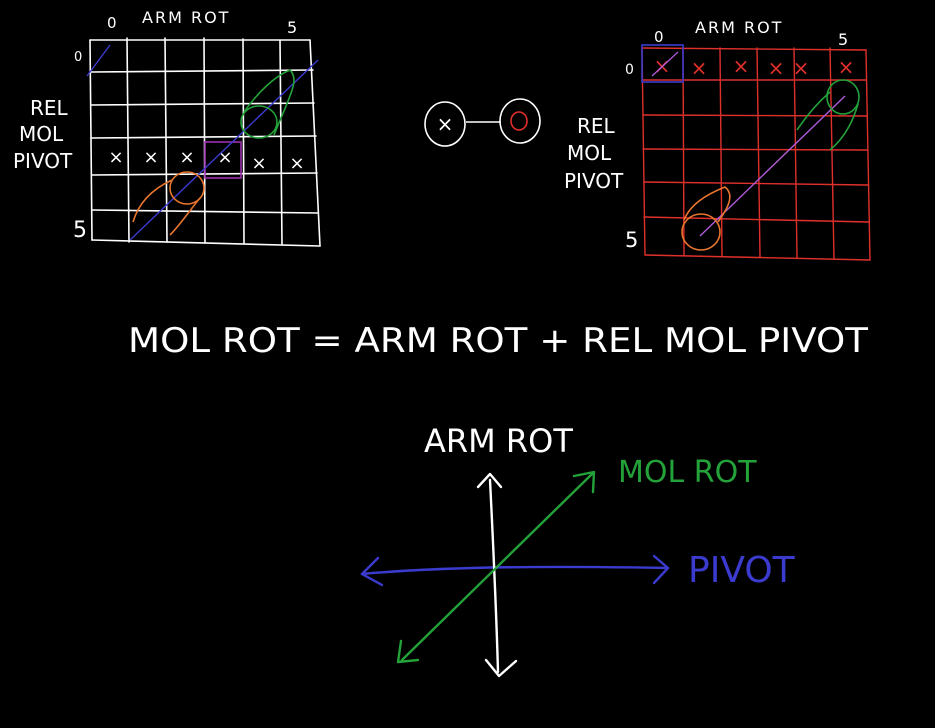 This screenshot has height=728, width=935. I want to click on middle-connection: ×, so click(482, 122).